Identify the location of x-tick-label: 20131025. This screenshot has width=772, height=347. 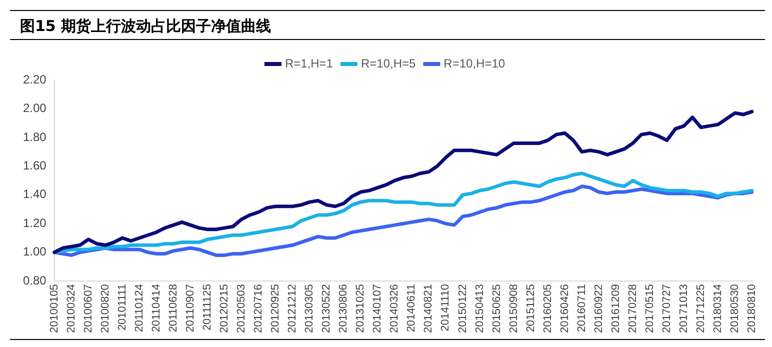
(360, 309).